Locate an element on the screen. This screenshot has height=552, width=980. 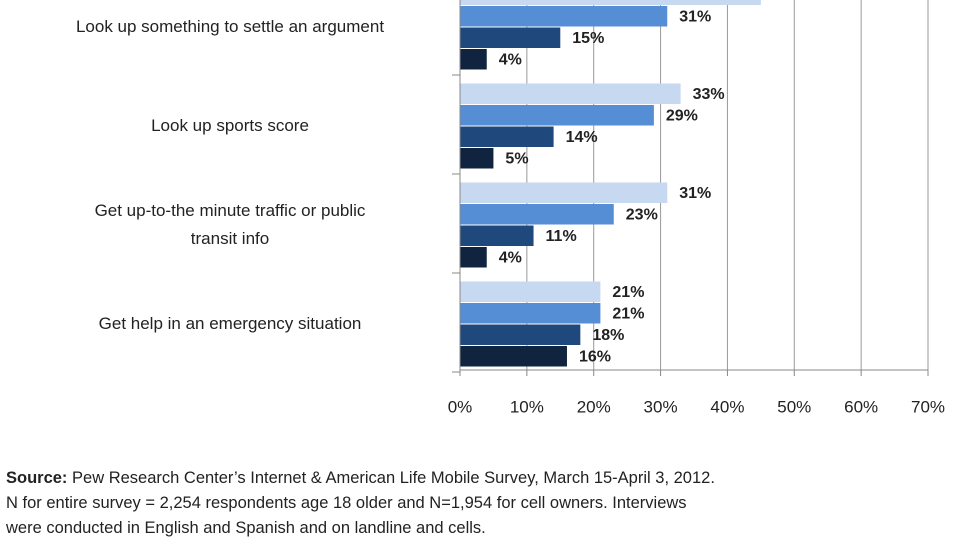
x-tick-label: 50% is located at coordinates (794, 406).